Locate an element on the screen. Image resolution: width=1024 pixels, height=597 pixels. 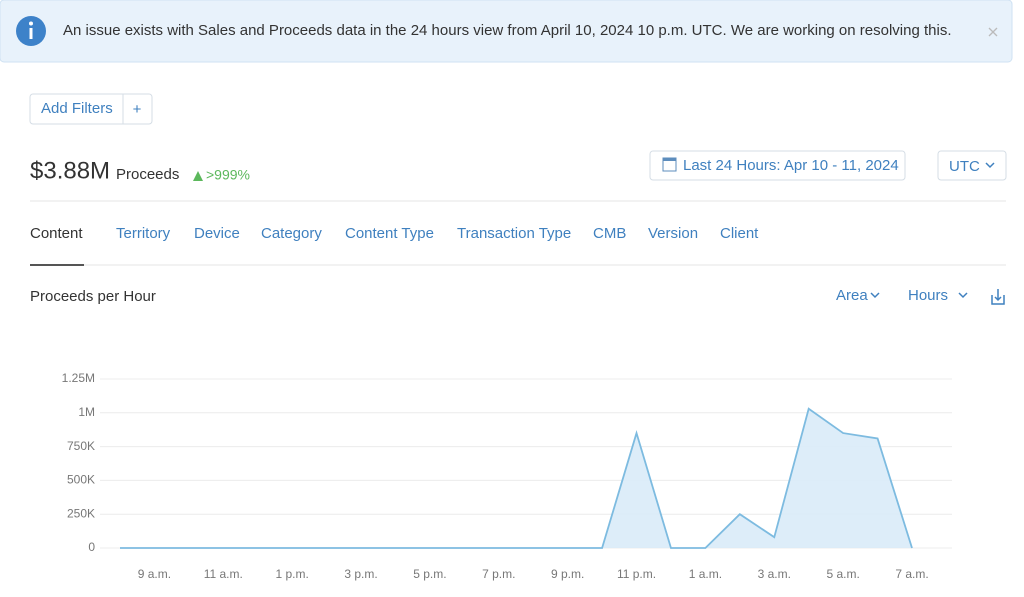
add-filters: Add Filters is located at coordinates (77, 108).